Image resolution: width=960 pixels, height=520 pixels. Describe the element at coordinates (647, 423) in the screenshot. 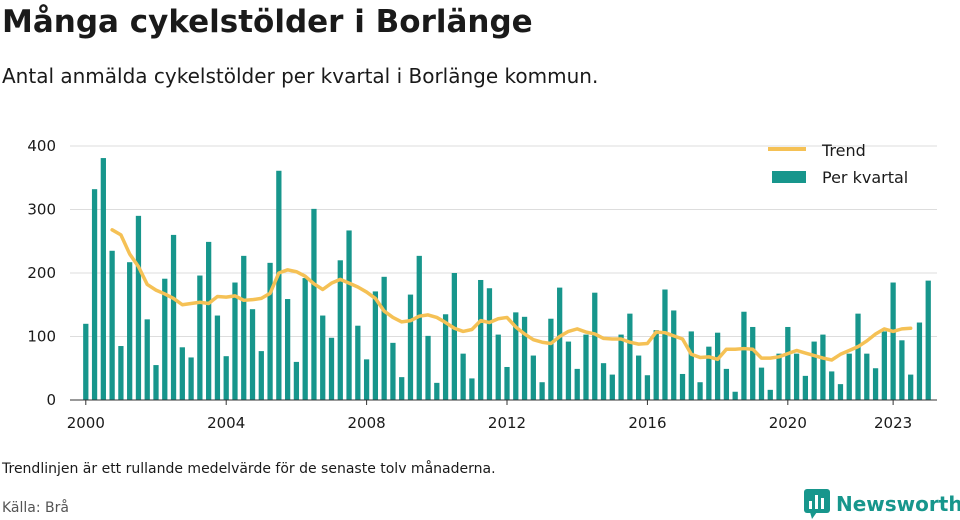

I see `x-tick-label: 2016` at that location.